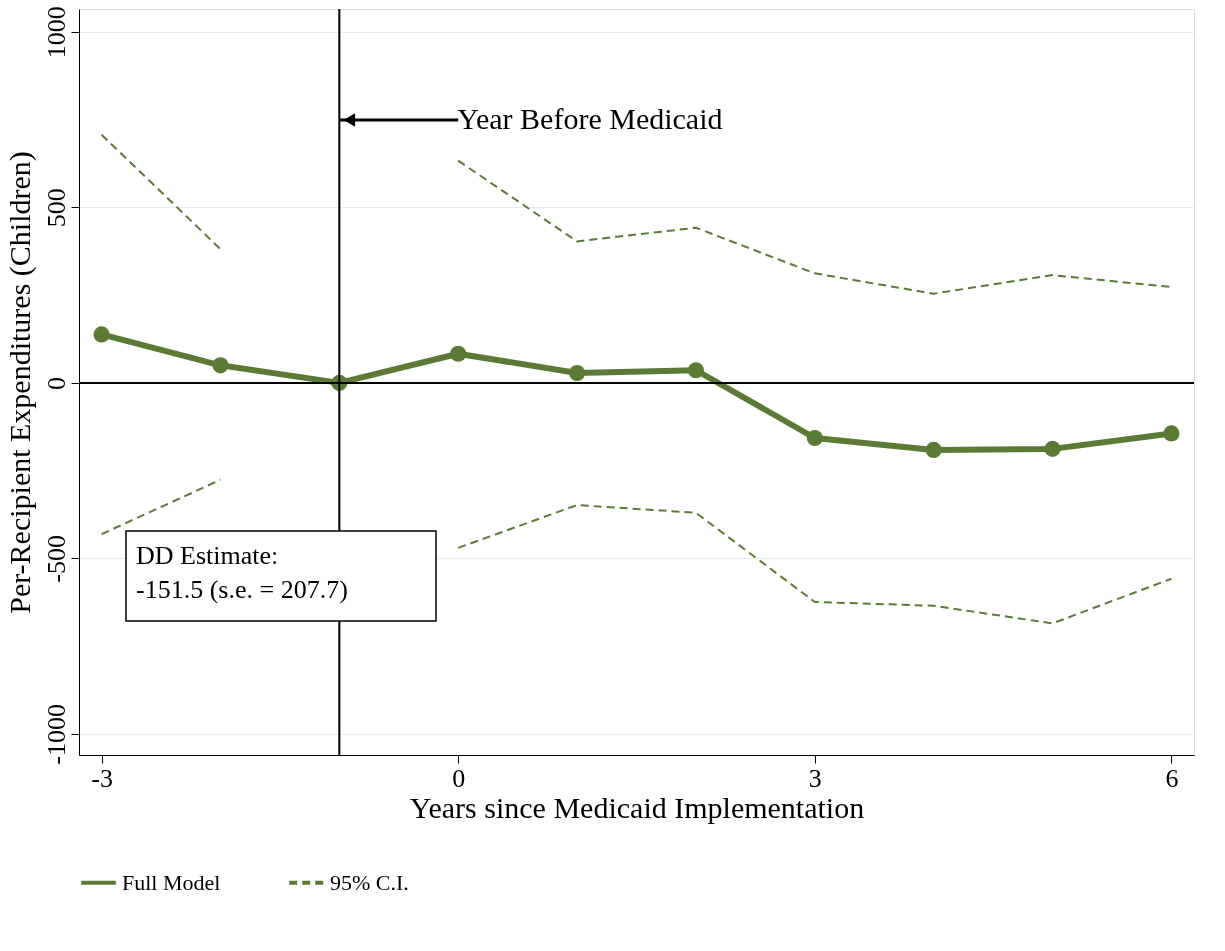 Image resolution: width=1225 pixels, height=951 pixels. Describe the element at coordinates (56, 383) in the screenshot. I see `y-tick-label: 0` at that location.